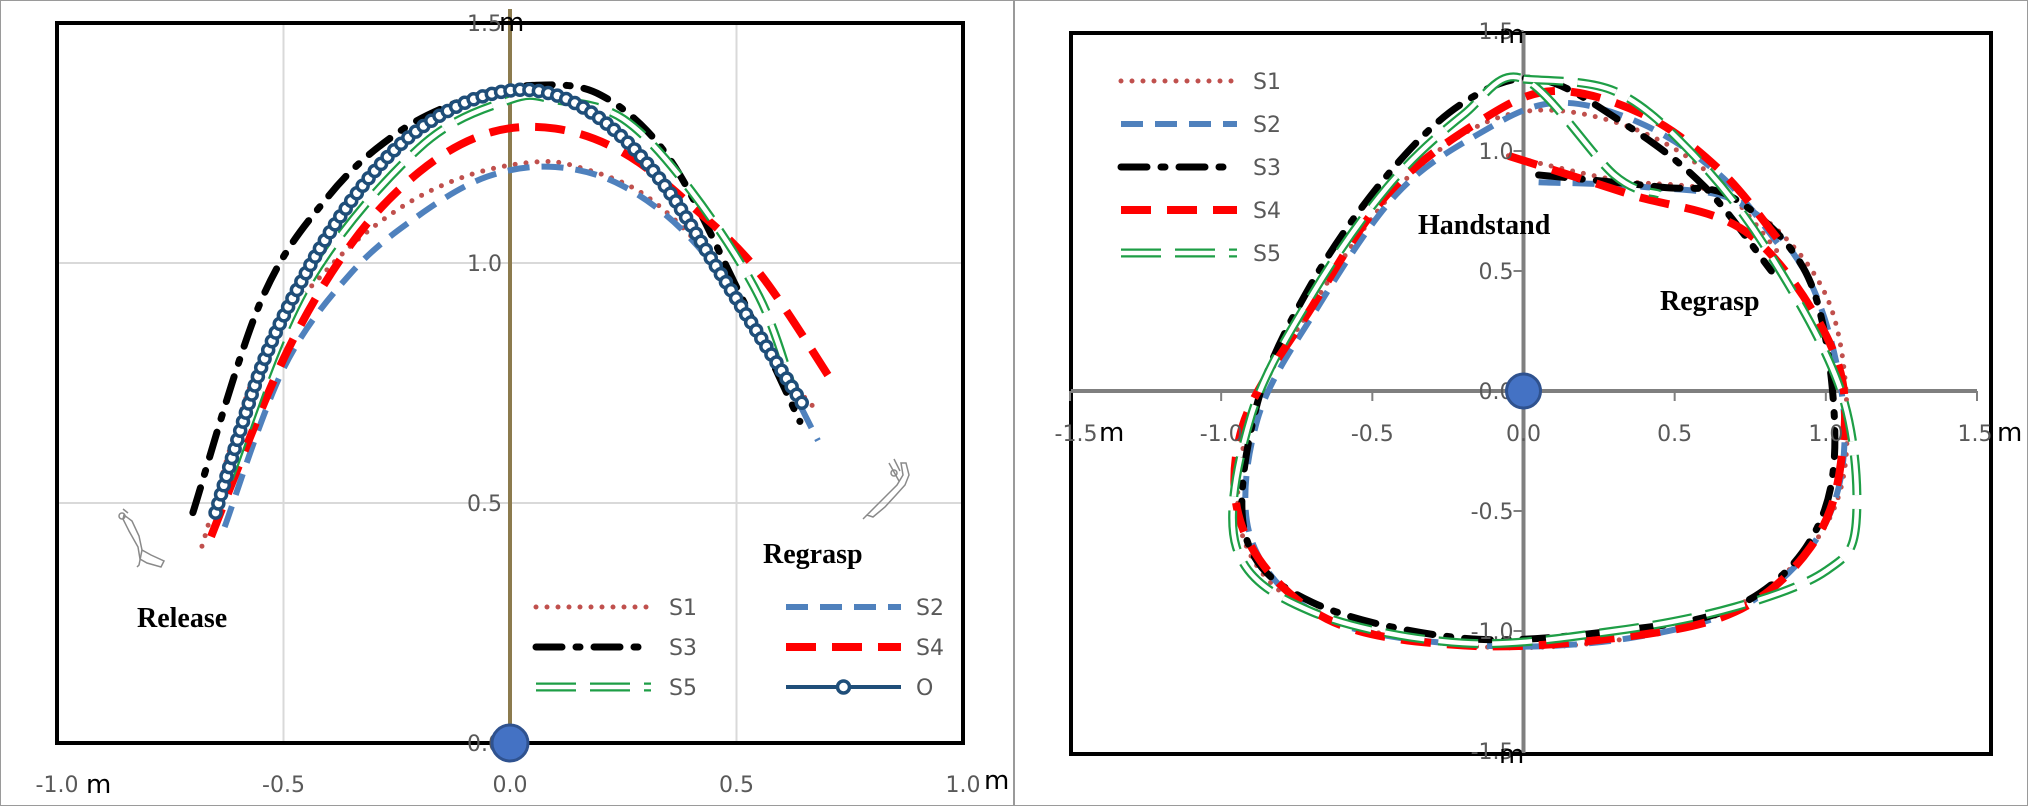  What do you see at coordinates (1076, 434) in the screenshot?
I see `x-tick-label: -1.5` at bounding box center [1076, 434].